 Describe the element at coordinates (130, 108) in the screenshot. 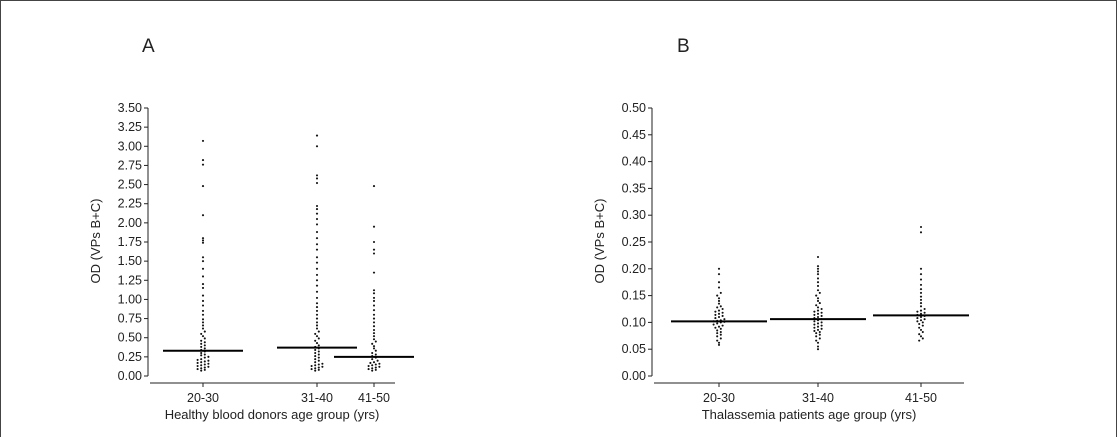

I see `y-tick-label: 3.50` at that location.